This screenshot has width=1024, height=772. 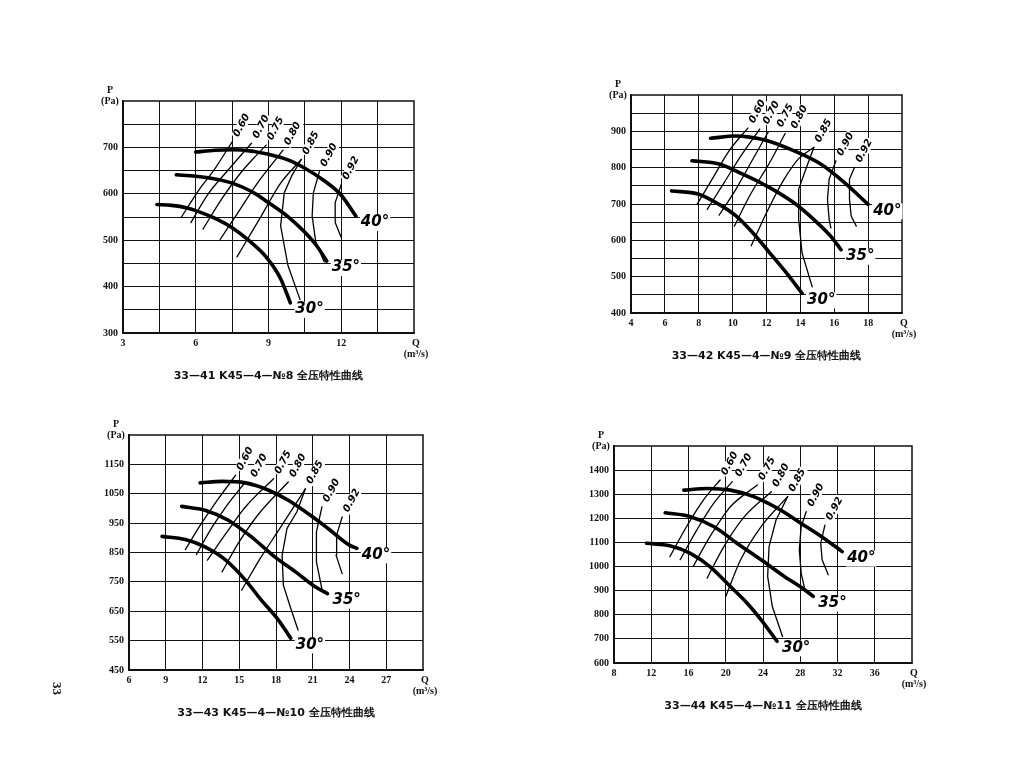 What do you see at coordinates (123, 342) in the screenshot?
I see `x-tick-label: 3` at bounding box center [123, 342].